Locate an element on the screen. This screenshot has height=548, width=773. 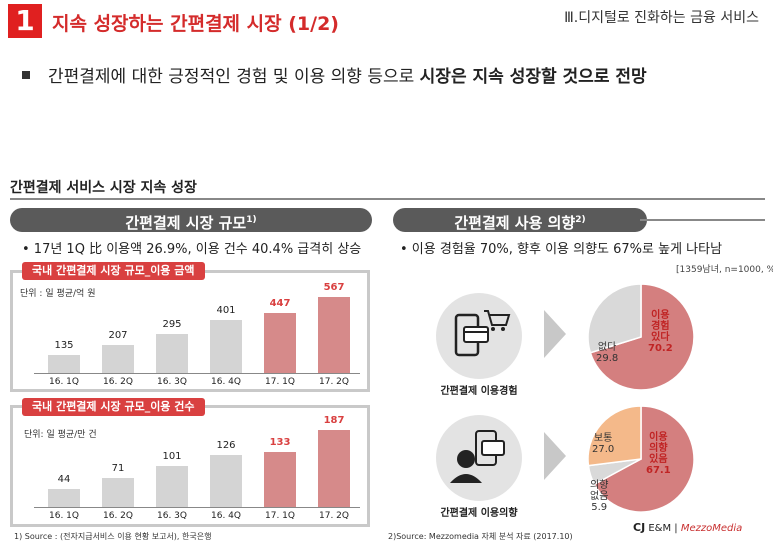
bar-value-label: 567 is located at coordinates (334, 287).